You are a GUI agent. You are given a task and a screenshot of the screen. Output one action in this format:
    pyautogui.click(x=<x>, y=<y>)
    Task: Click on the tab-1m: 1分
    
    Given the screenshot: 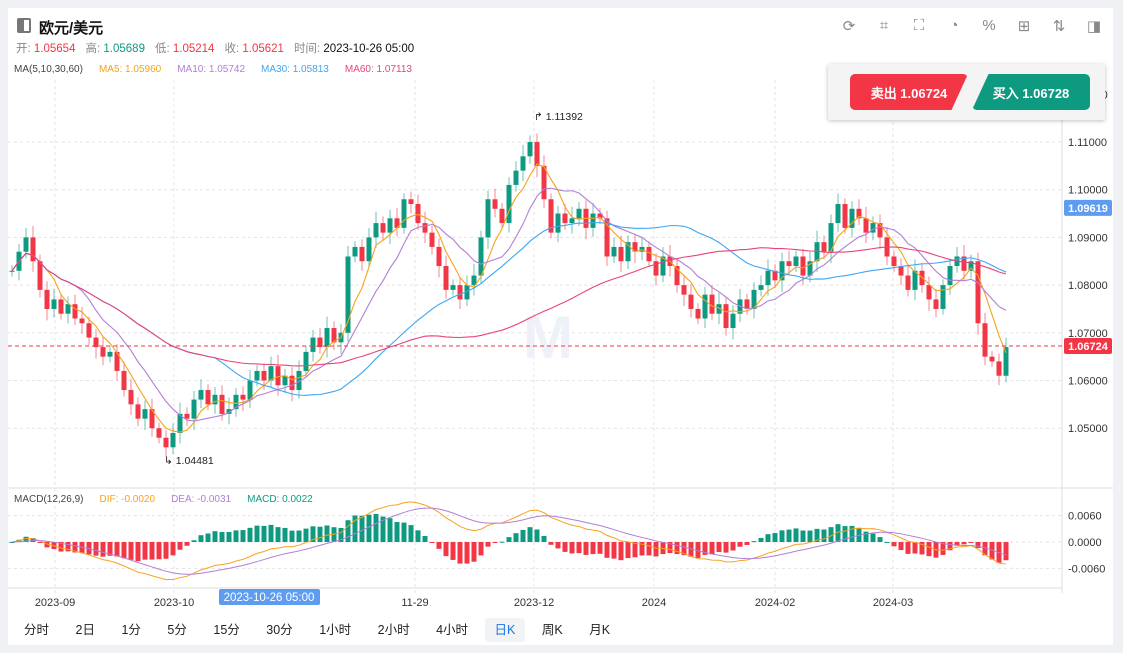 What is the action you would take?
    pyautogui.click(x=131, y=630)
    